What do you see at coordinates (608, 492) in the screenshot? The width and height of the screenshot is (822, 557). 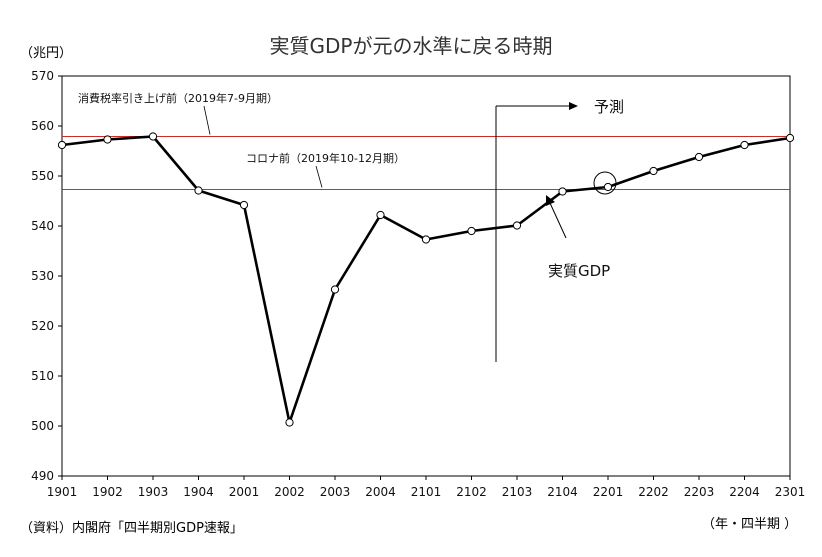 I see `x-tick-label: 2201` at bounding box center [608, 492].